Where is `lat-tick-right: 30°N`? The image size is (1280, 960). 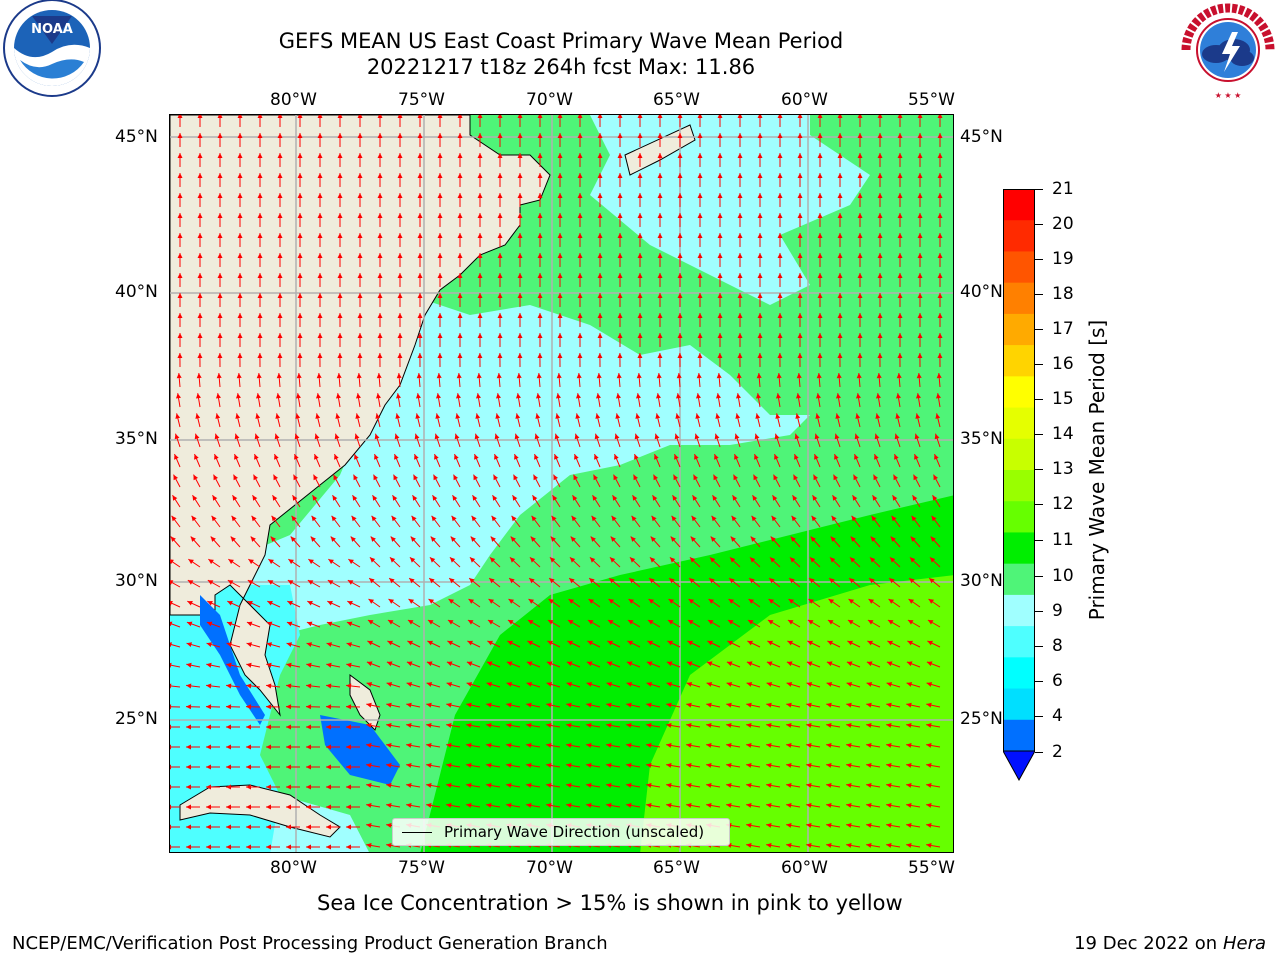 lat-tick-right: 30°N is located at coordinates (981, 581).